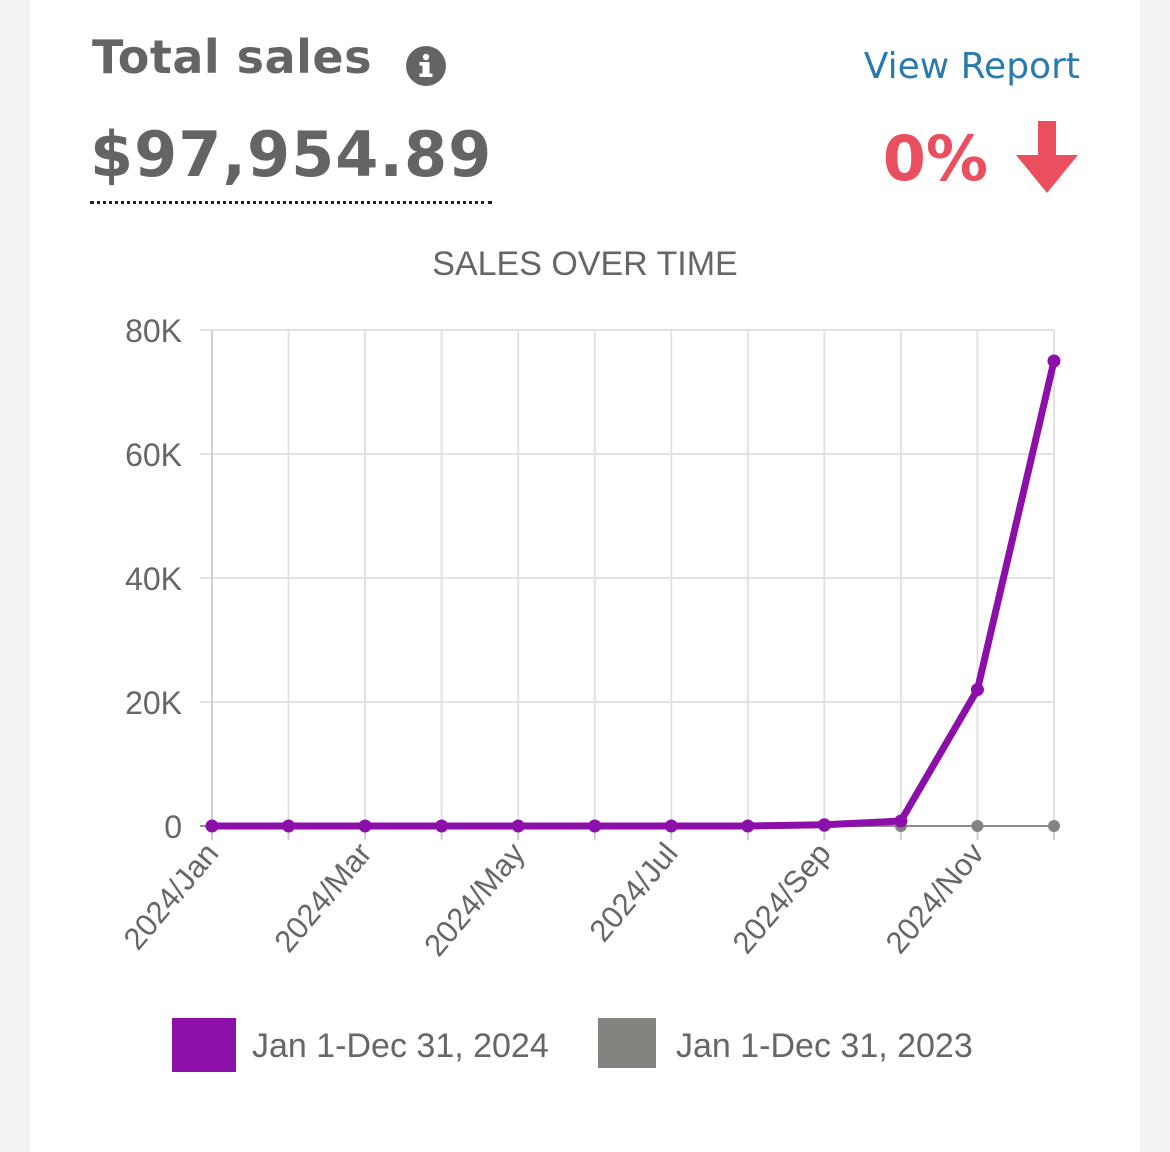 This screenshot has width=1170, height=1152. I want to click on arrow-down-icon, so click(1047, 157).